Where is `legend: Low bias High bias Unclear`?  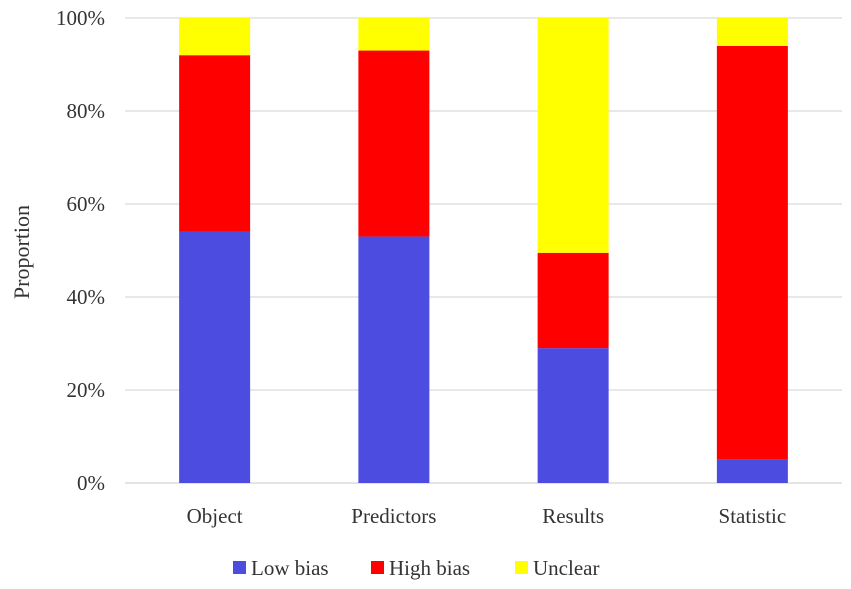
legend: Low bias High bias Unclear is located at coordinates (416, 568).